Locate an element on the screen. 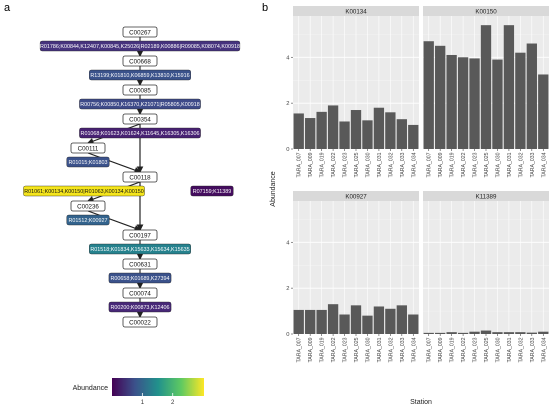 The height and width of the screenshot is (413, 550). compound-label: C00236 is located at coordinates (88, 207).